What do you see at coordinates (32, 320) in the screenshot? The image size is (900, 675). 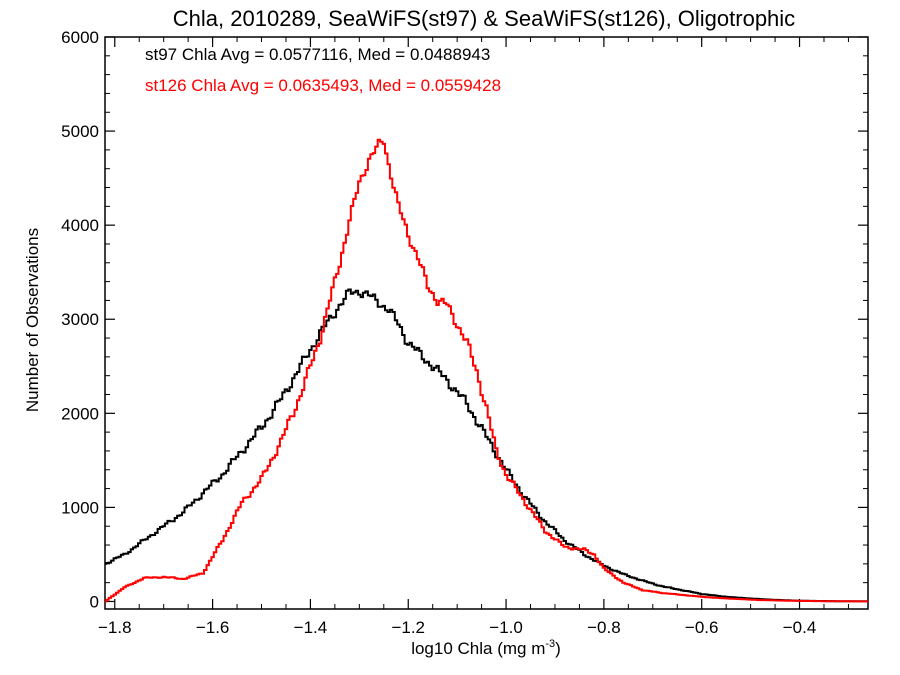 I see `y-axis-label: Number of Observations` at bounding box center [32, 320].